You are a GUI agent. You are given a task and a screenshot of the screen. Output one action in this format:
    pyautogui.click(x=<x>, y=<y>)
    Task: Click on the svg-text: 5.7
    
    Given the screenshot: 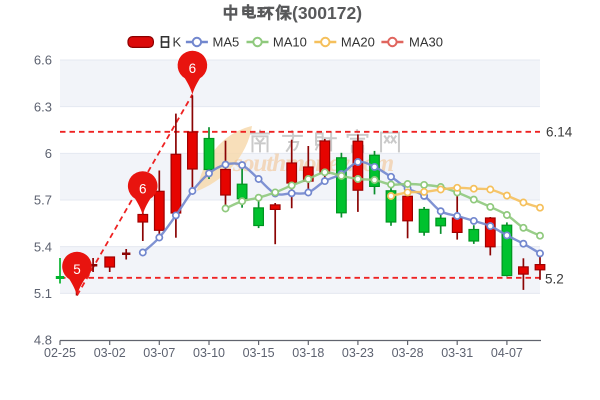 What is the action you would take?
    pyautogui.click(x=43, y=200)
    